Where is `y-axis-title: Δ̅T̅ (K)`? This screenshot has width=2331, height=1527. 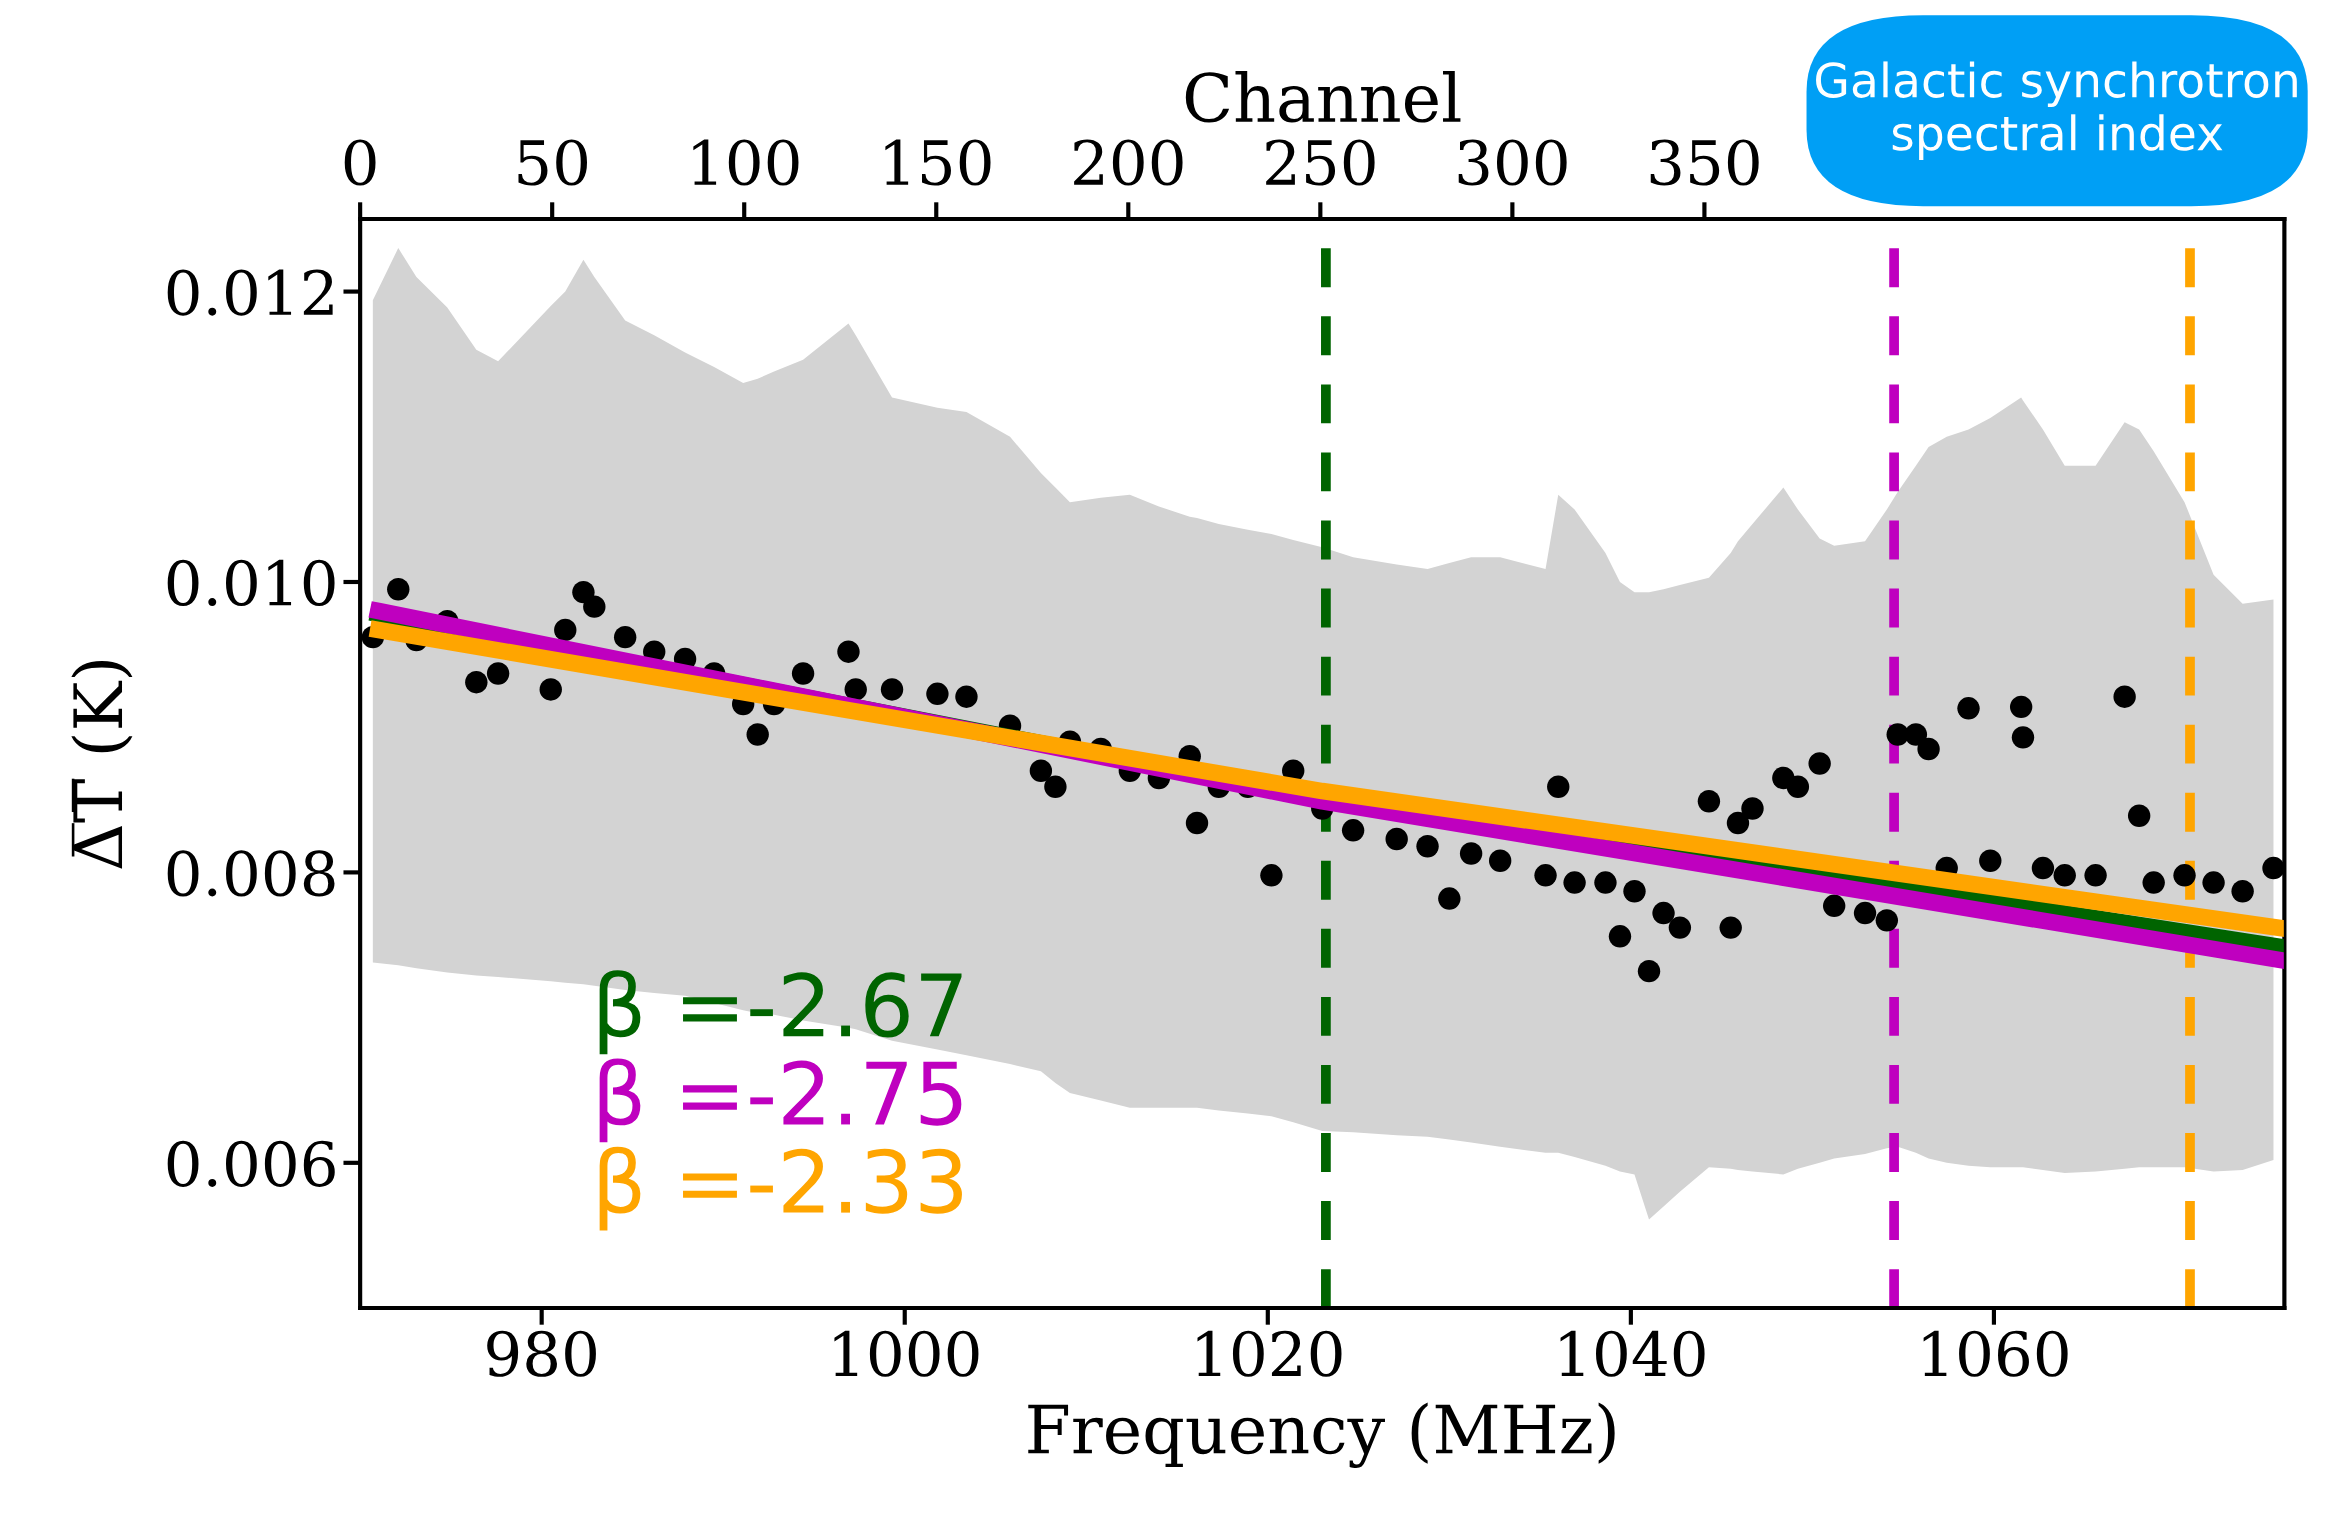
y-axis-title: Δ̅T̅ (K) is located at coordinates (102, 764).